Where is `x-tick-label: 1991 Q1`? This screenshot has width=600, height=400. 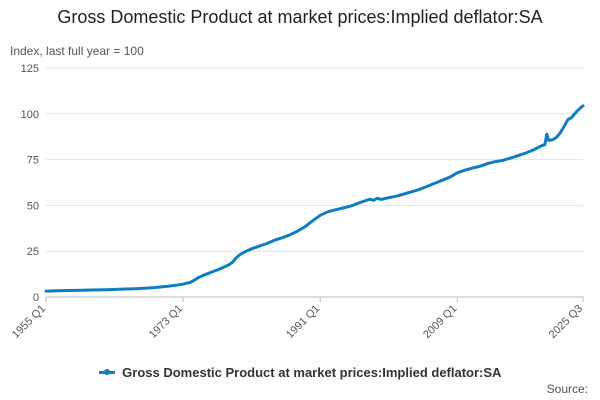
x-tick-label: 1991 Q1 is located at coordinates (303, 322).